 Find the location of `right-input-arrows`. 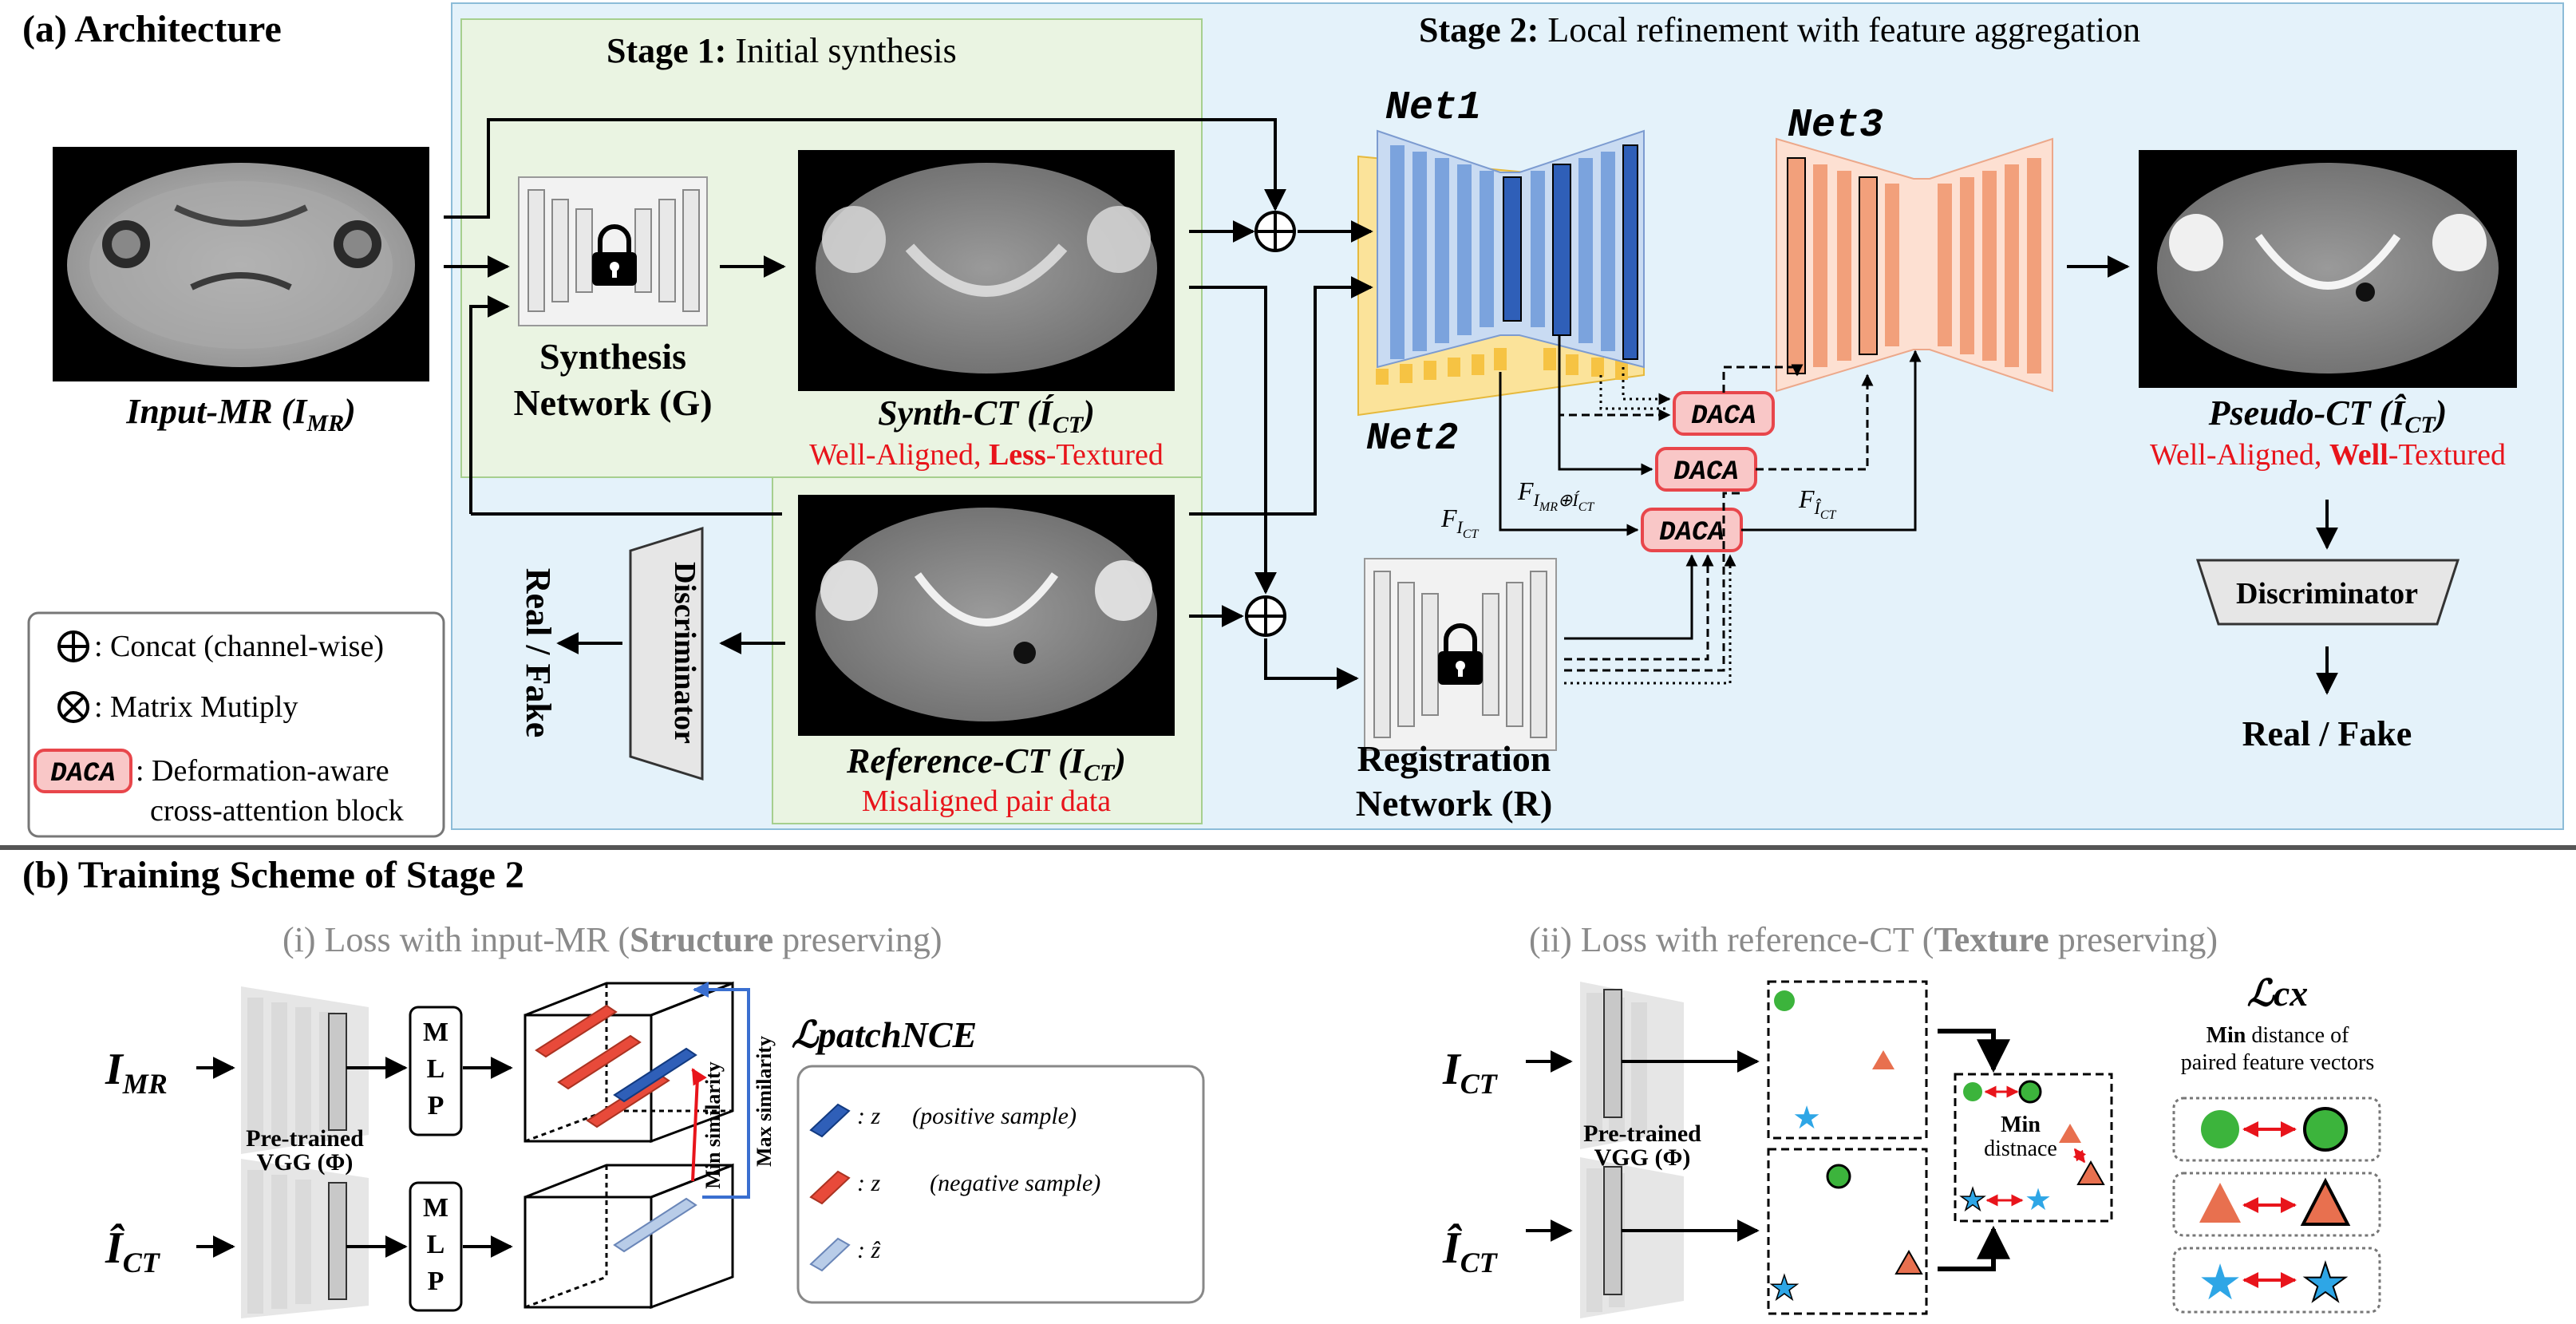

right-input-arrows is located at coordinates (1549, 1146).